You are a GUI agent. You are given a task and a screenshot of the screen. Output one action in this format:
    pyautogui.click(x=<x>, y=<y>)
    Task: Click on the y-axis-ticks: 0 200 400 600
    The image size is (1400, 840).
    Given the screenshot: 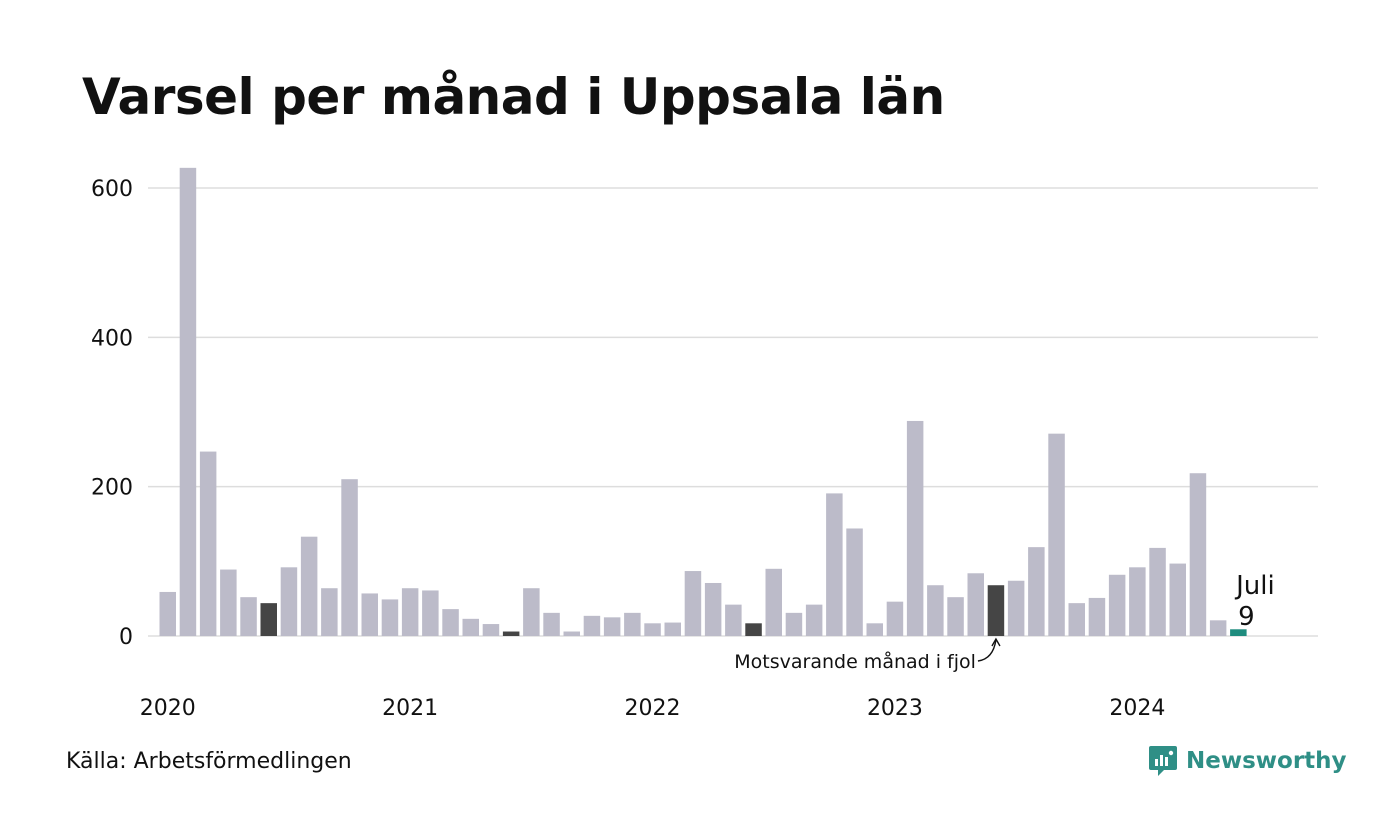 What is the action you would take?
    pyautogui.click(x=112, y=413)
    